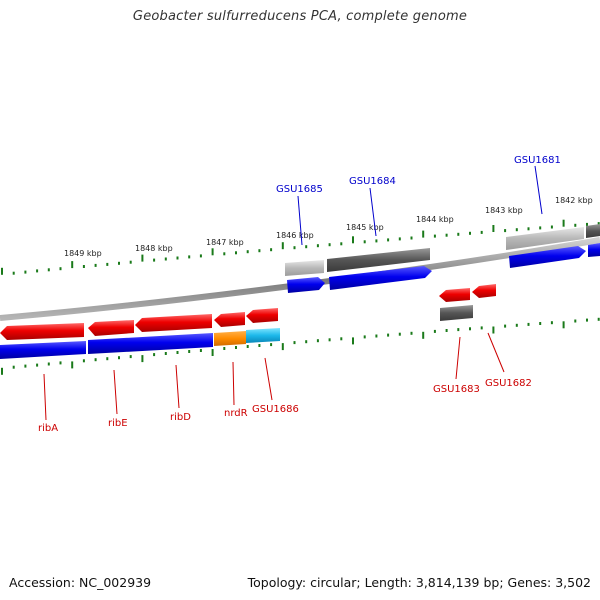 The height and width of the screenshot is (600, 600). What do you see at coordinates (304, 268) in the screenshot?
I see `gene-gsu1685-shade` at bounding box center [304, 268].